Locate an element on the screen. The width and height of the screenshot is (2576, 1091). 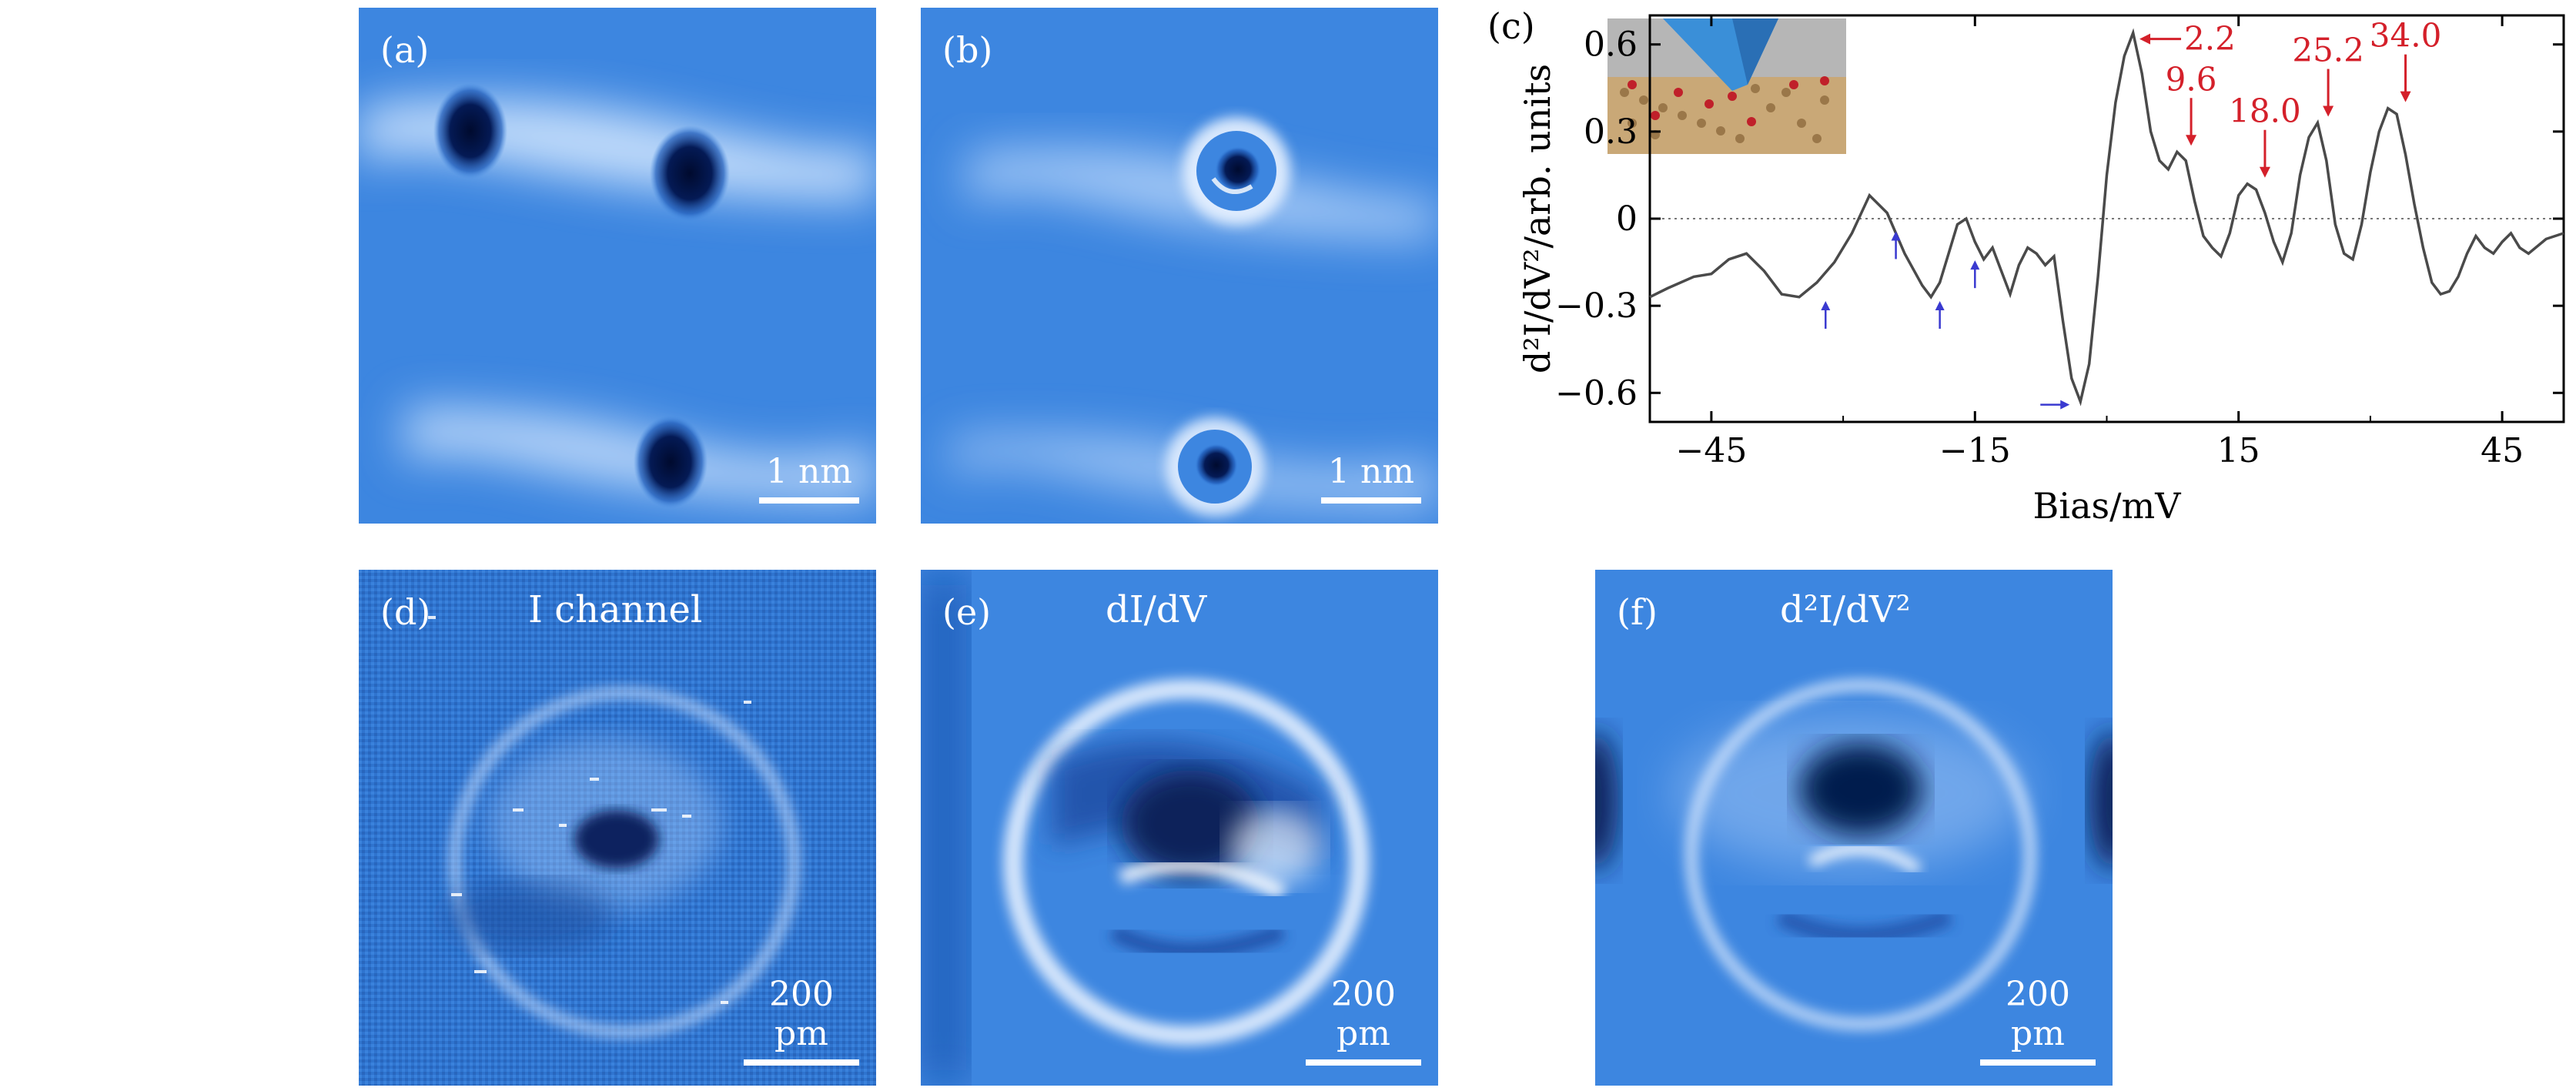
inset-illustration is located at coordinates (1726, 86).